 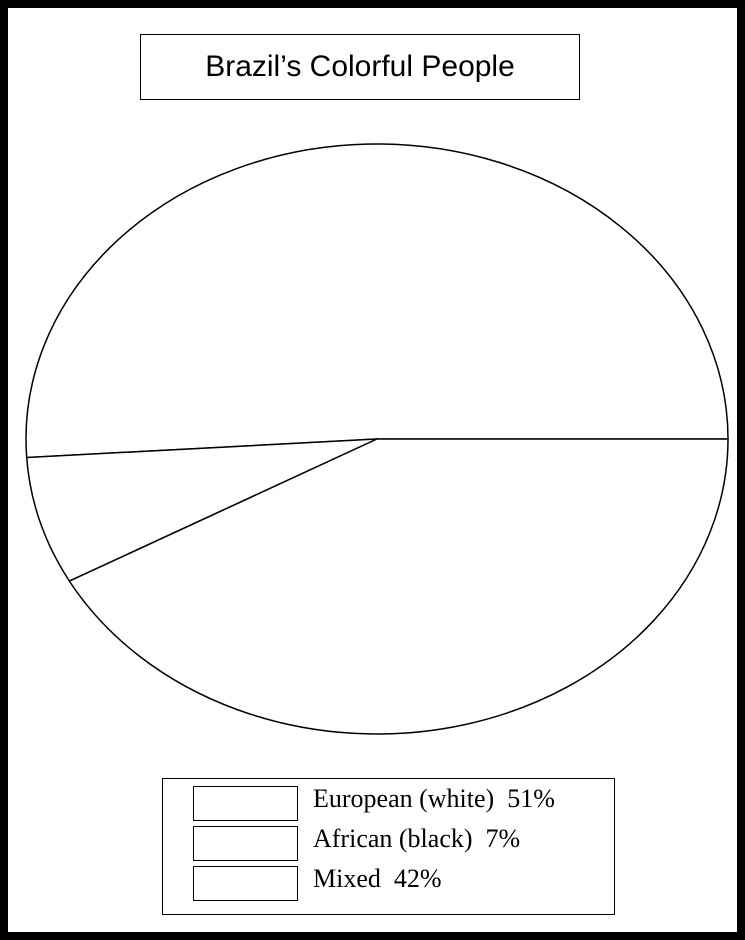 I want to click on legend-value-european: 51%, so click(x=531, y=798).